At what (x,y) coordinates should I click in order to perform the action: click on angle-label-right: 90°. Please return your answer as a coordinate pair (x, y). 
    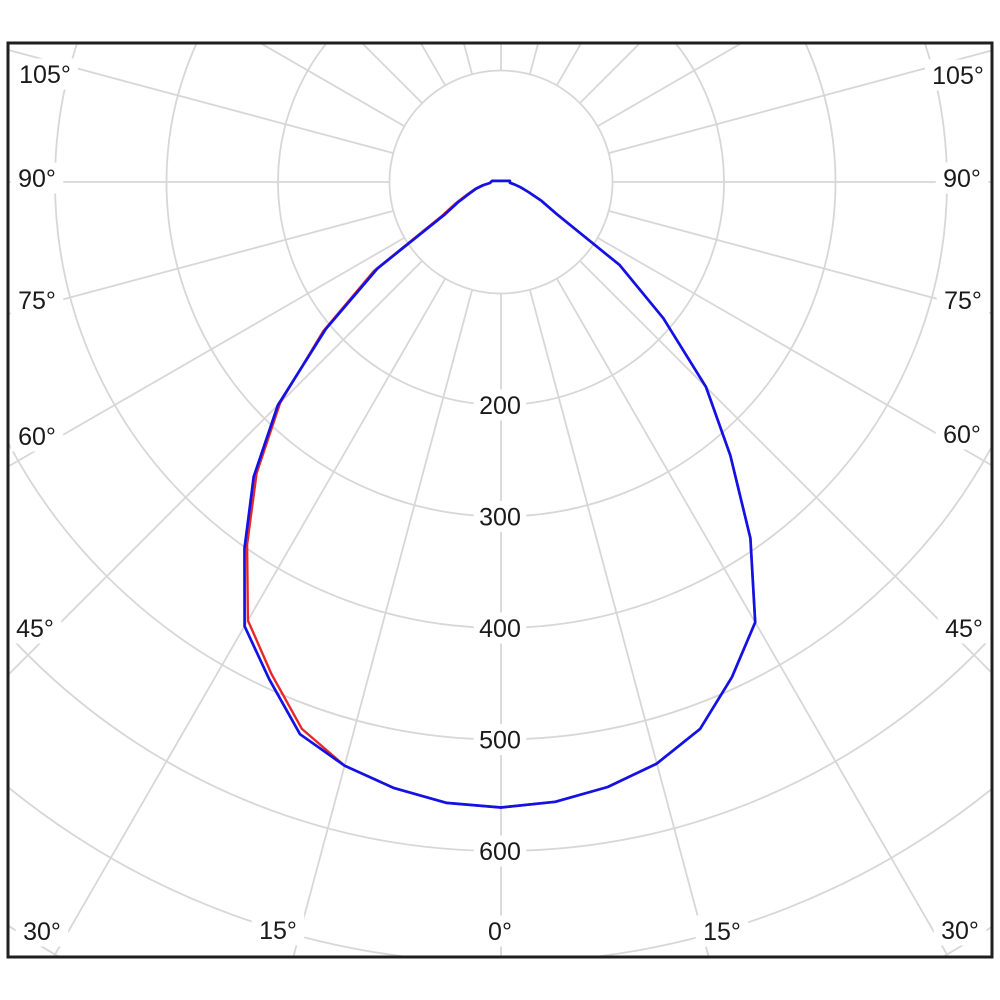
    Looking at the image, I should click on (962, 179).